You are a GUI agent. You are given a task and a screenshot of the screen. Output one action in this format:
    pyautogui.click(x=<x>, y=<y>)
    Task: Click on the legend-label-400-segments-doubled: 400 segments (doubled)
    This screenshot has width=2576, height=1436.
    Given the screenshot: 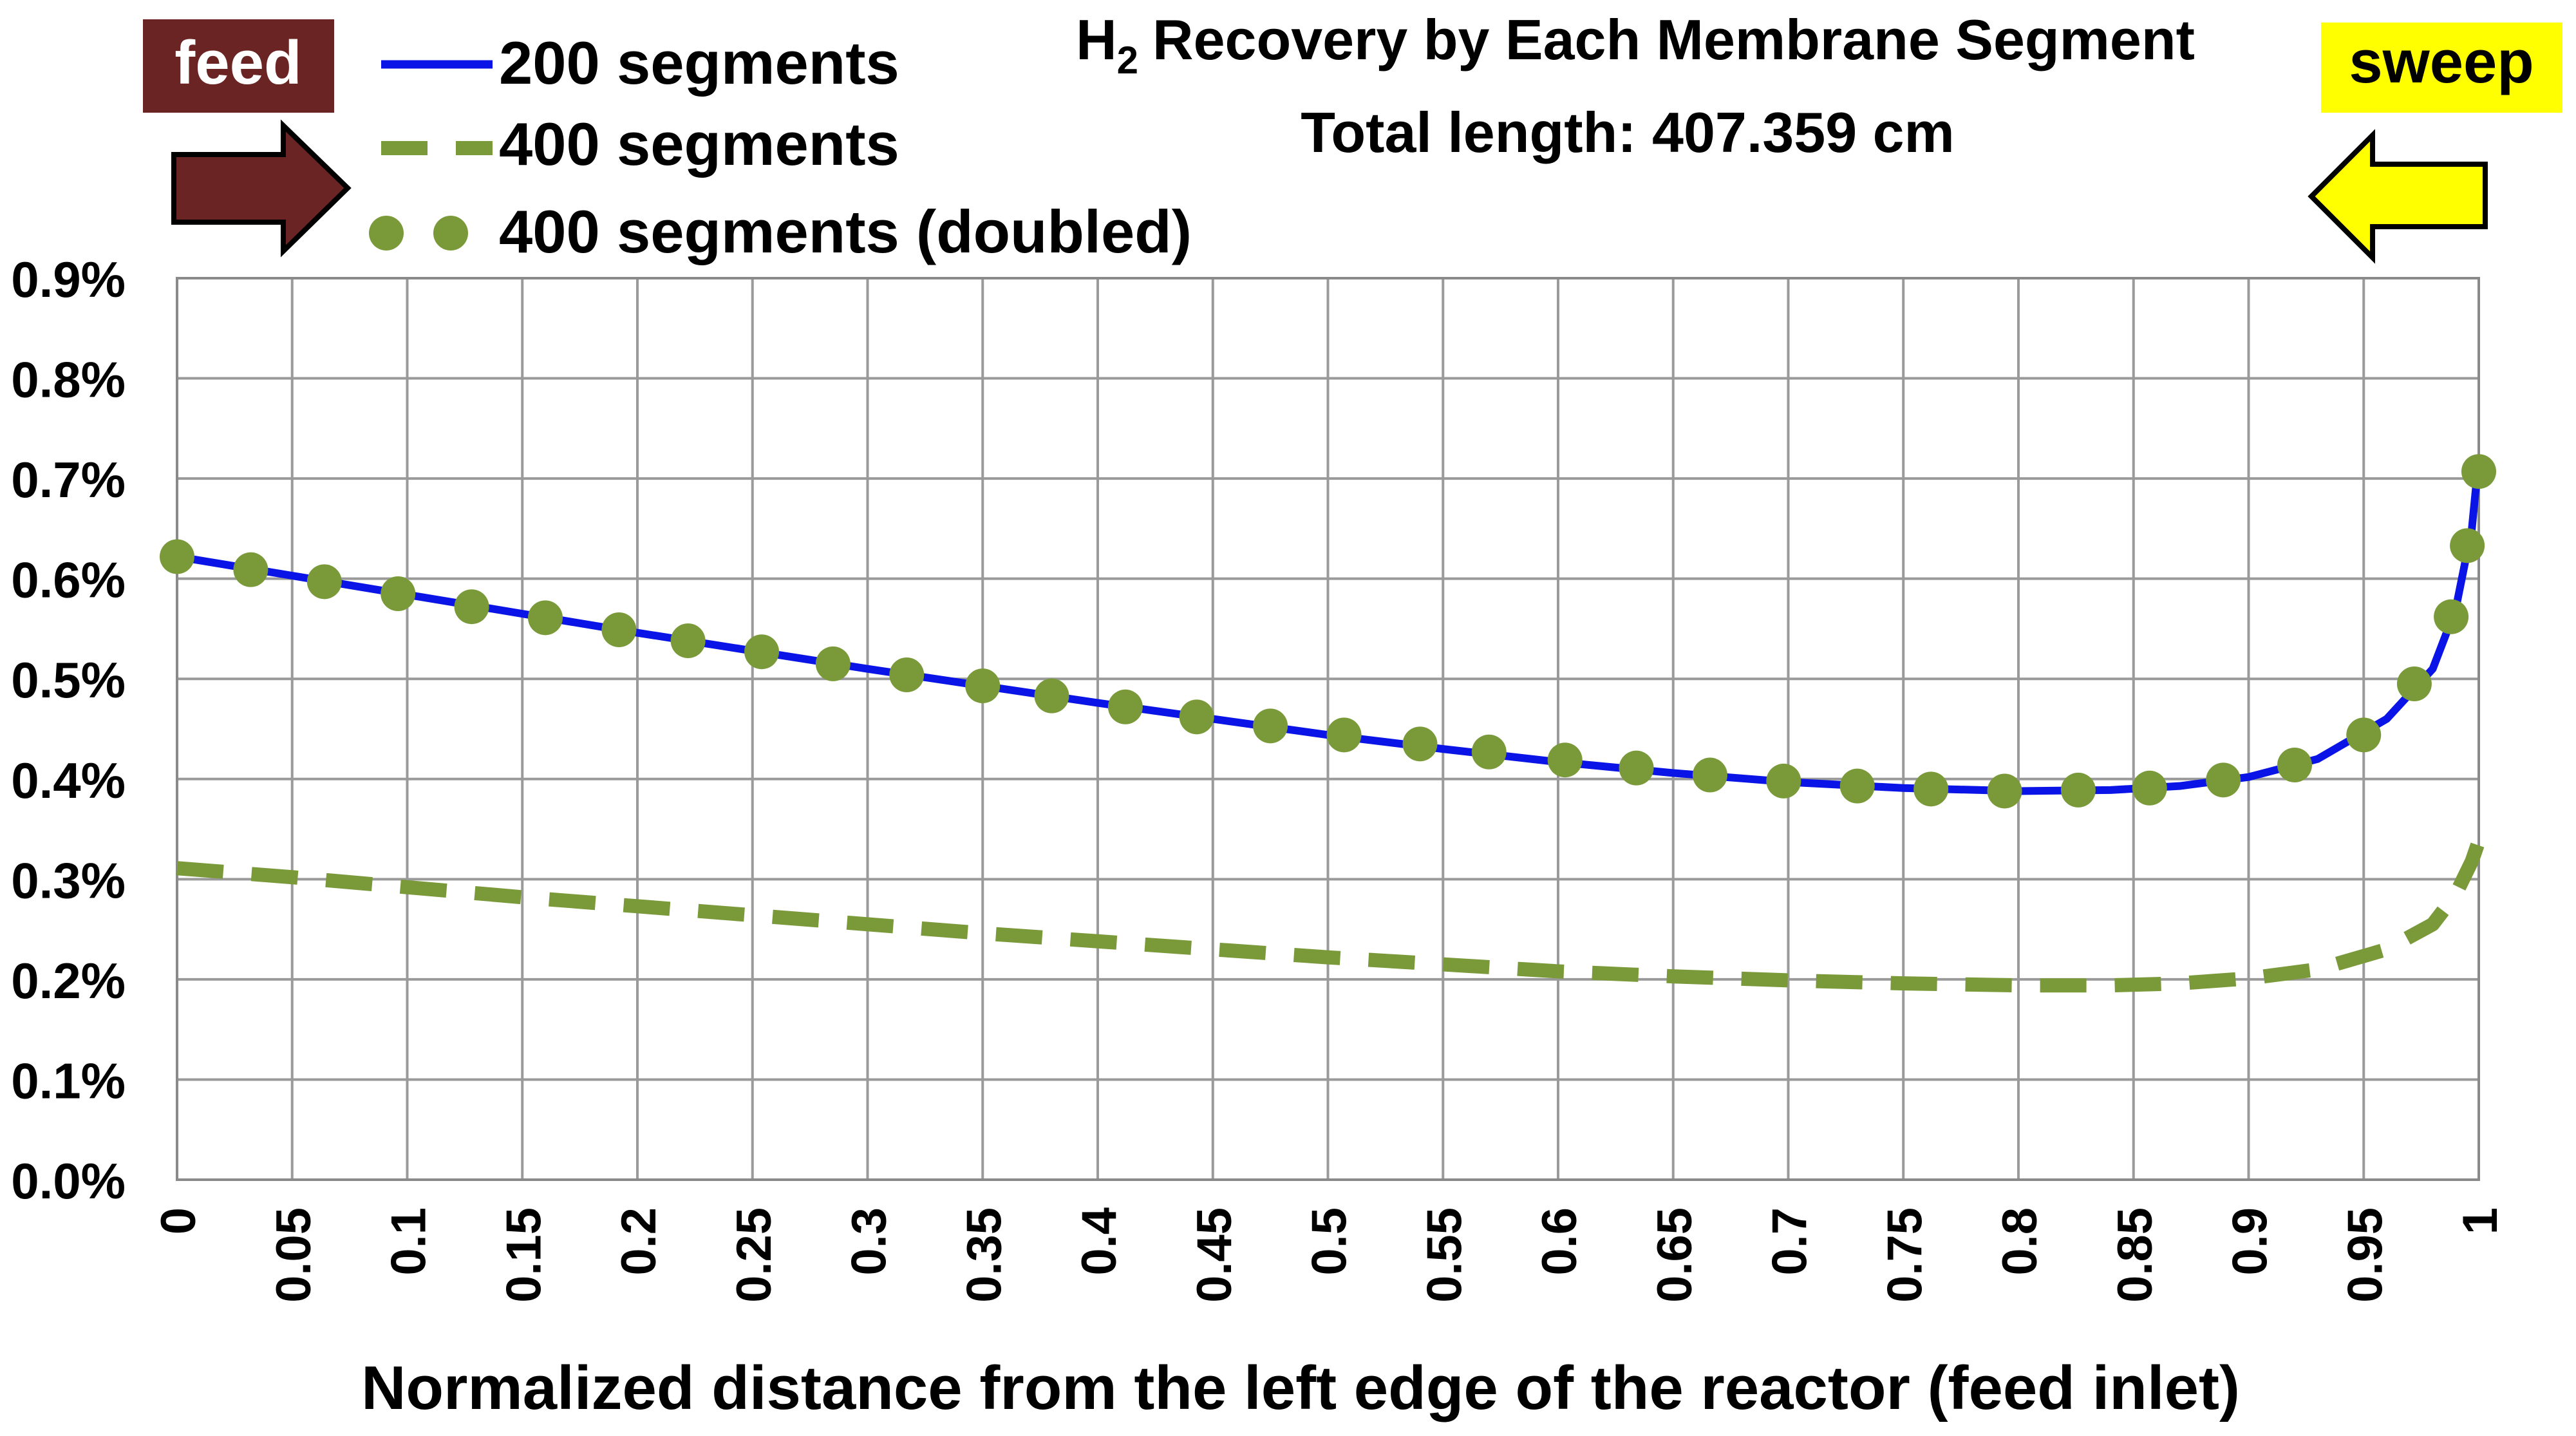 What is the action you would take?
    pyautogui.click(x=845, y=232)
    